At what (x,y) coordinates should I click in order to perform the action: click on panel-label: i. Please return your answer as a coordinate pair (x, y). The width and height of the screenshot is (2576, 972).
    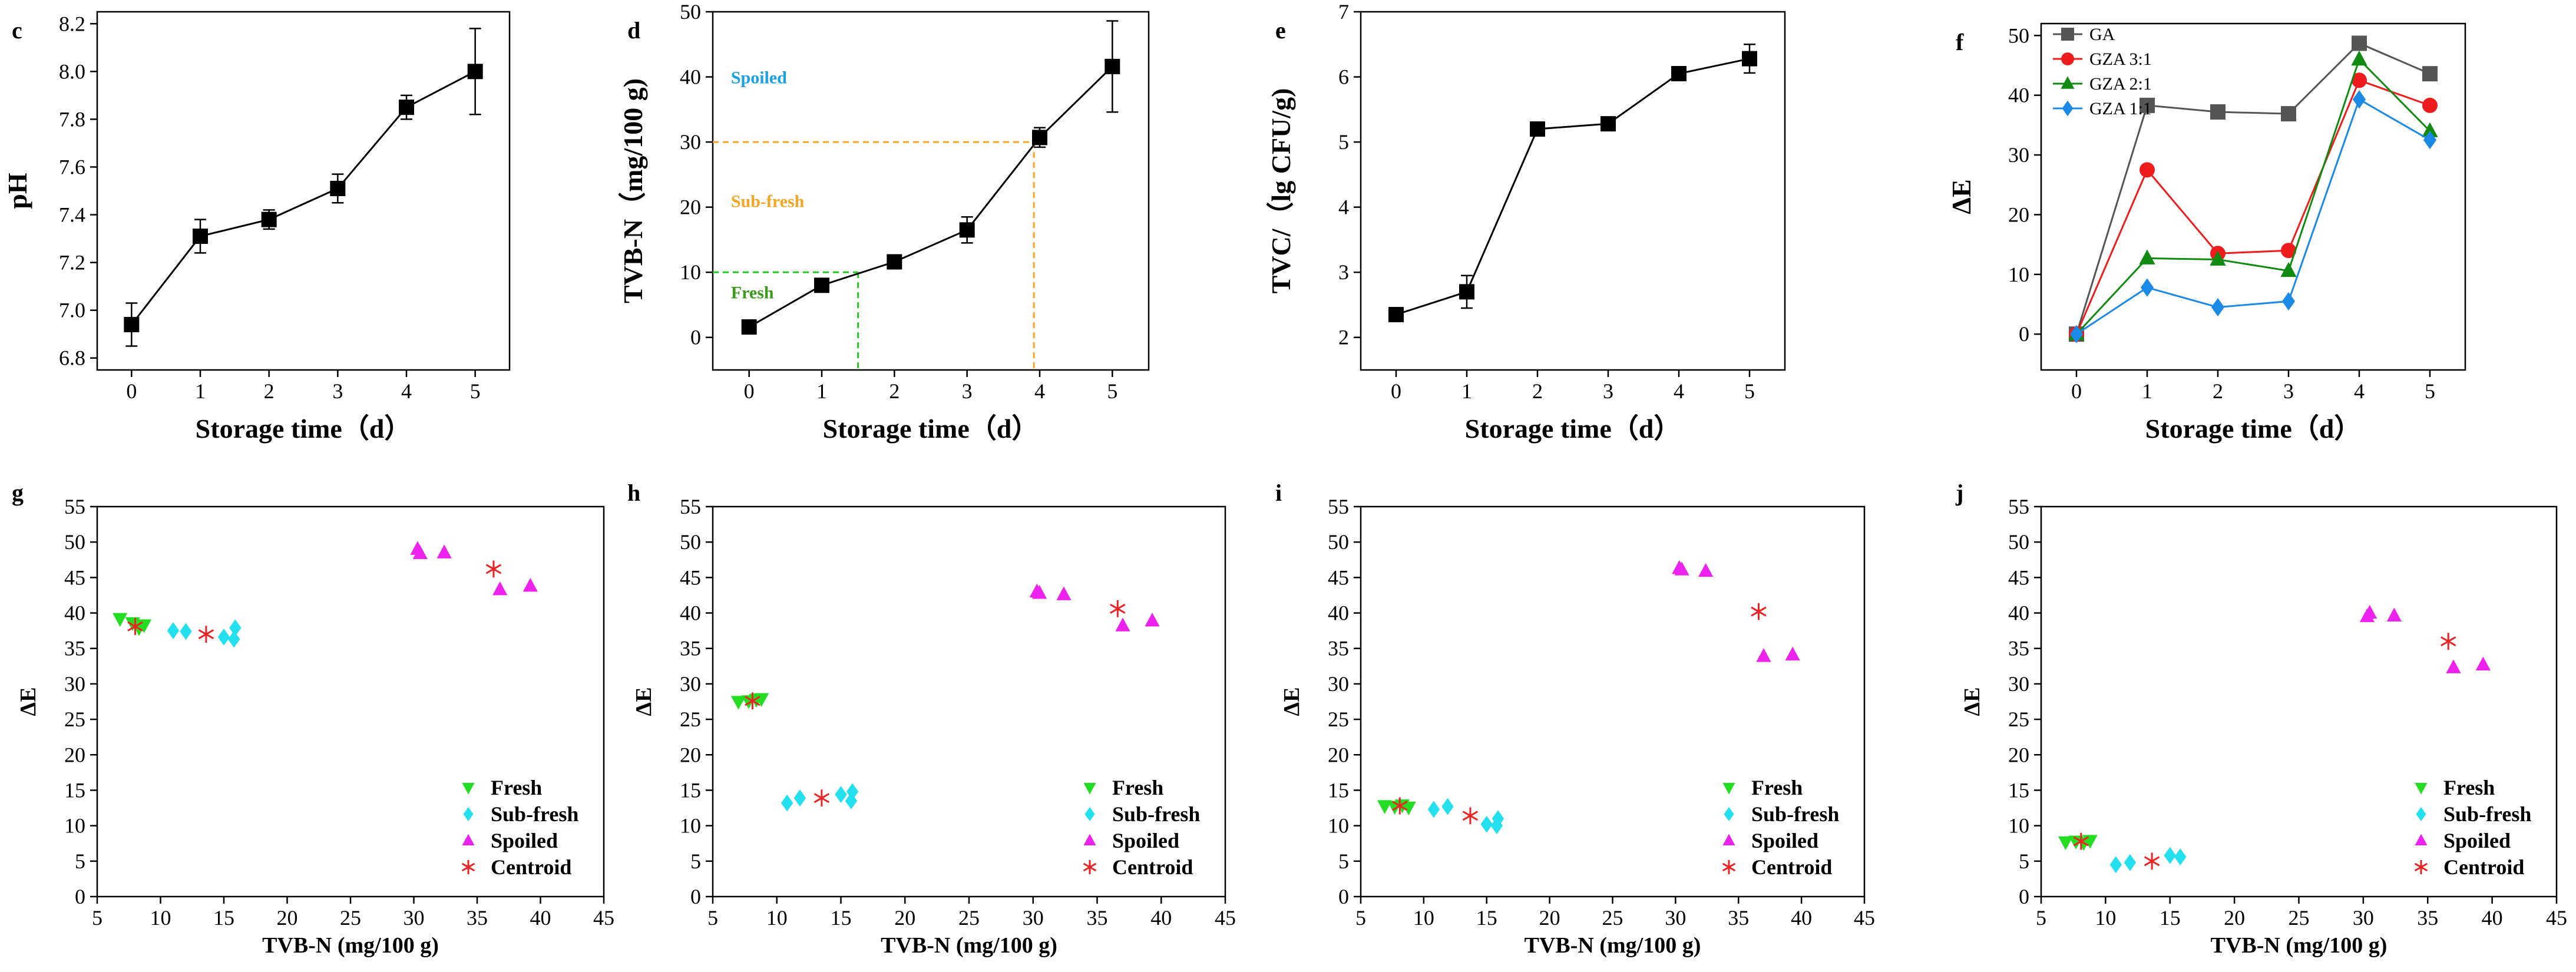
    Looking at the image, I should click on (1278, 493).